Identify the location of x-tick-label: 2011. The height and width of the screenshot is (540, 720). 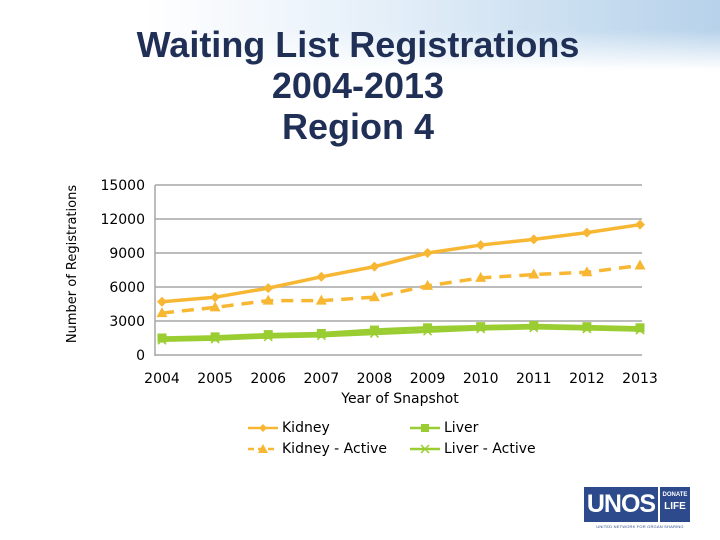
(534, 379).